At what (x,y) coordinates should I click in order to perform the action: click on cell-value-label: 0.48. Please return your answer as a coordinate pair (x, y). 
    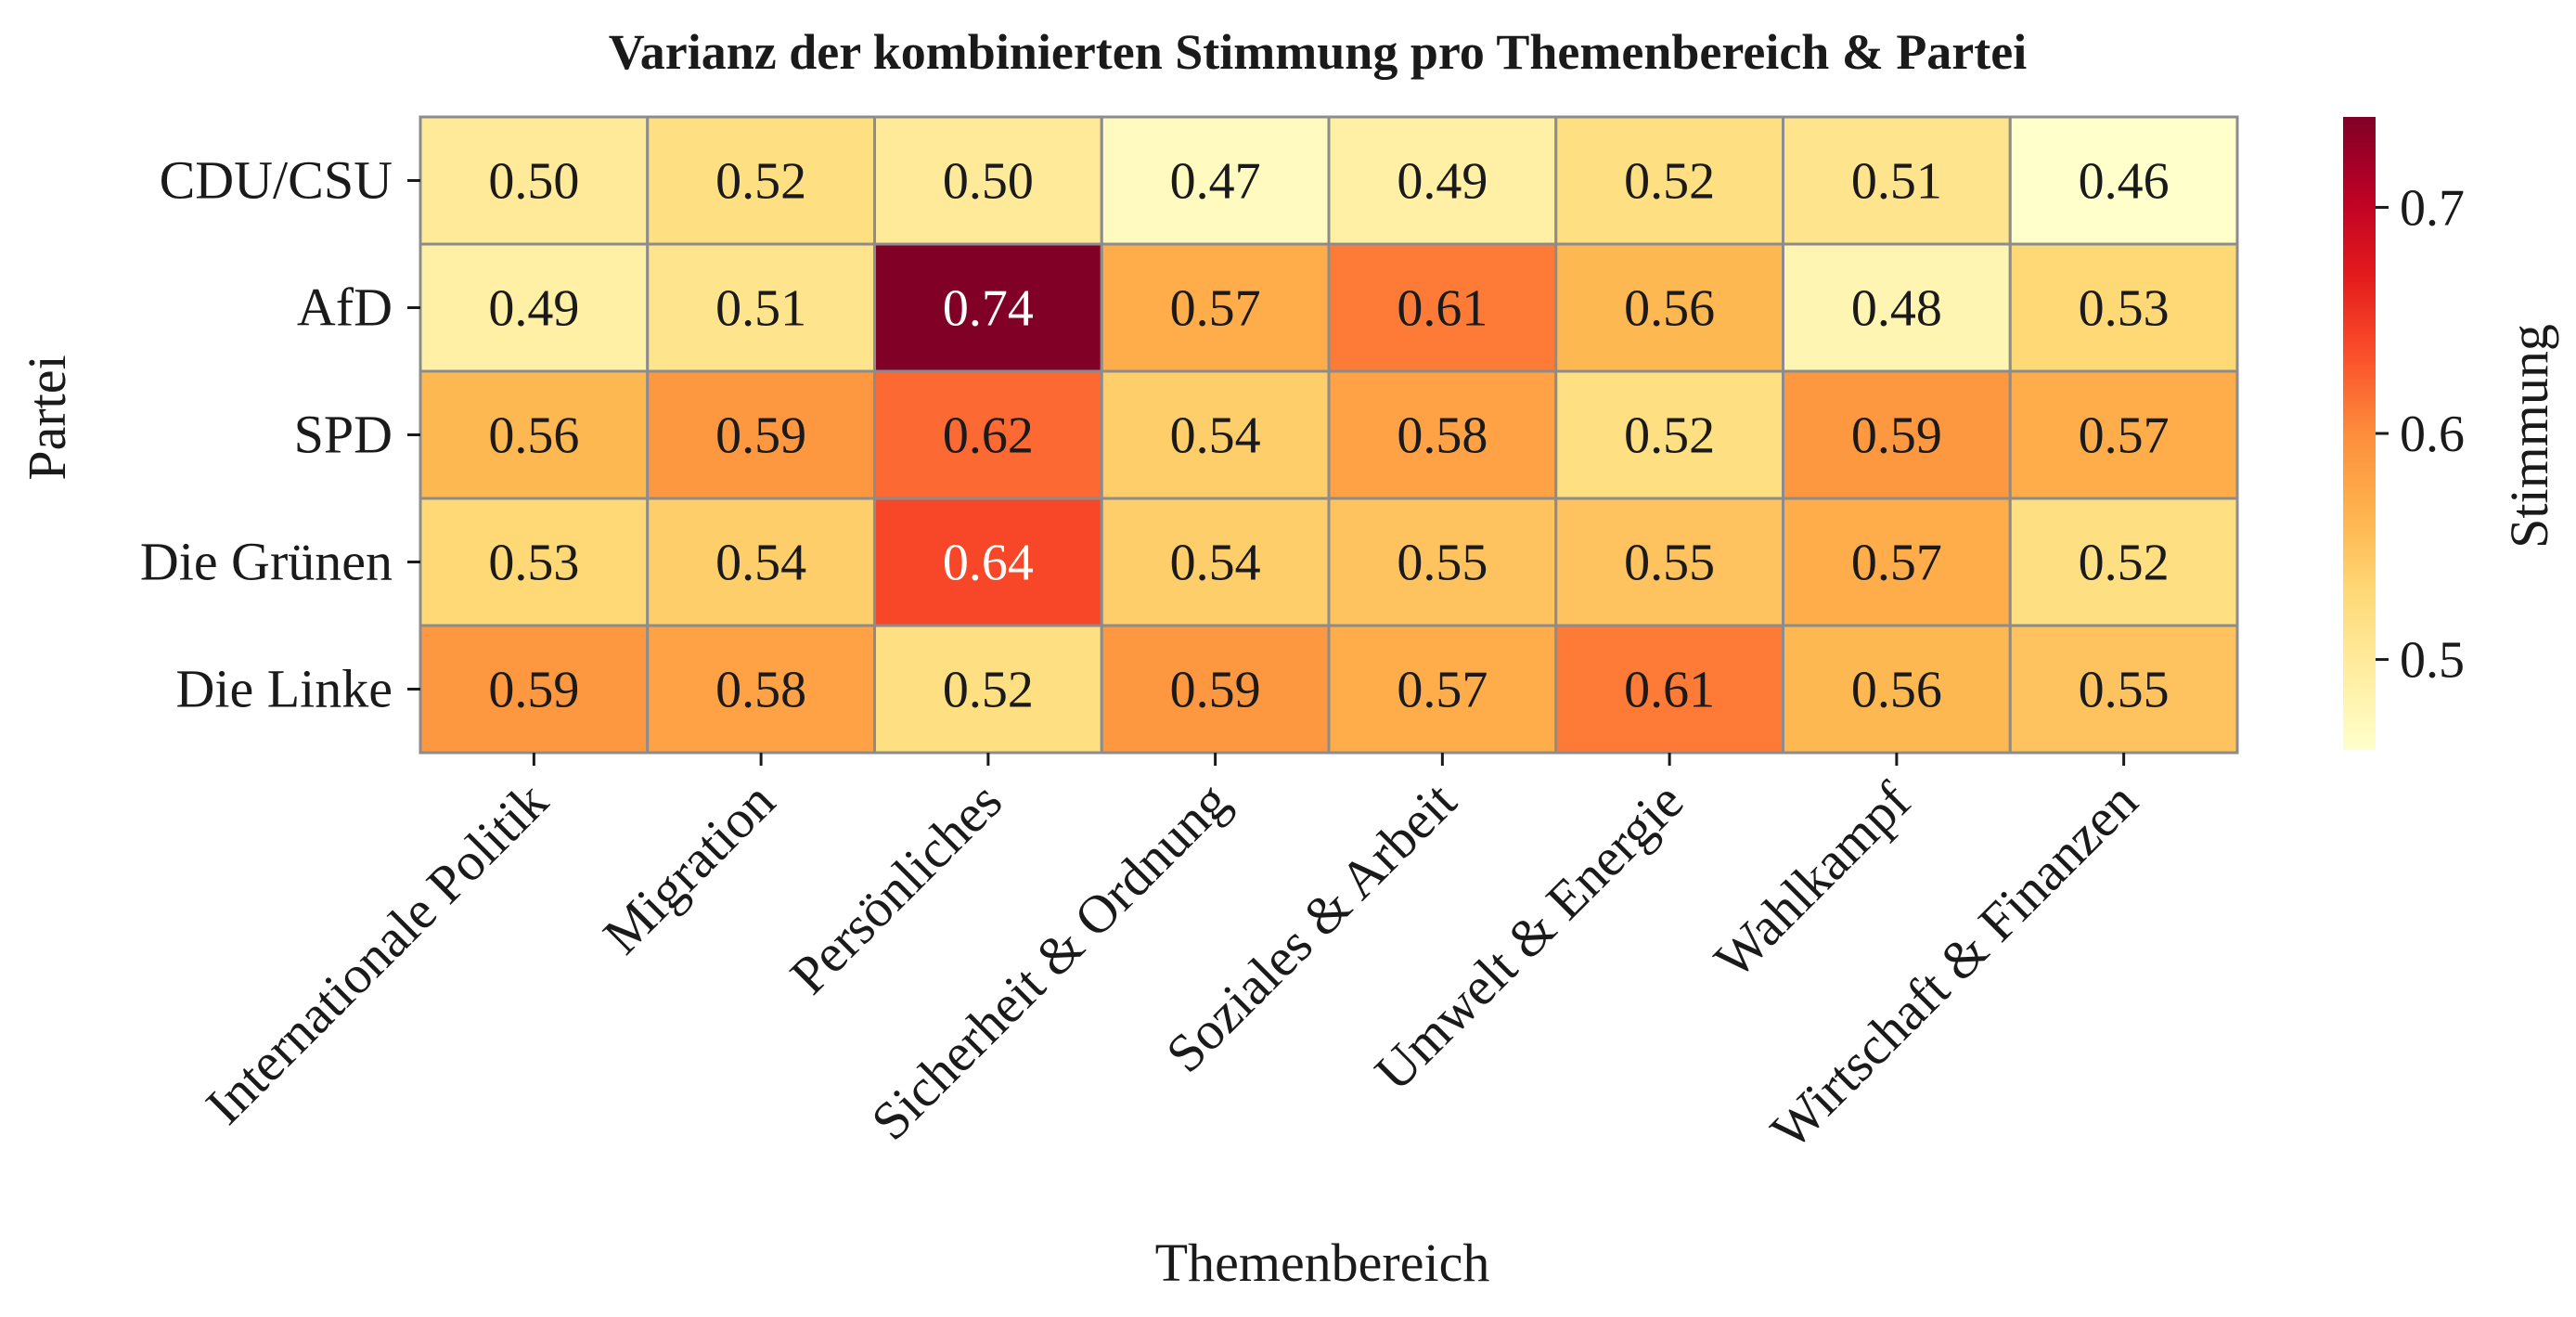
    Looking at the image, I should click on (1897, 309).